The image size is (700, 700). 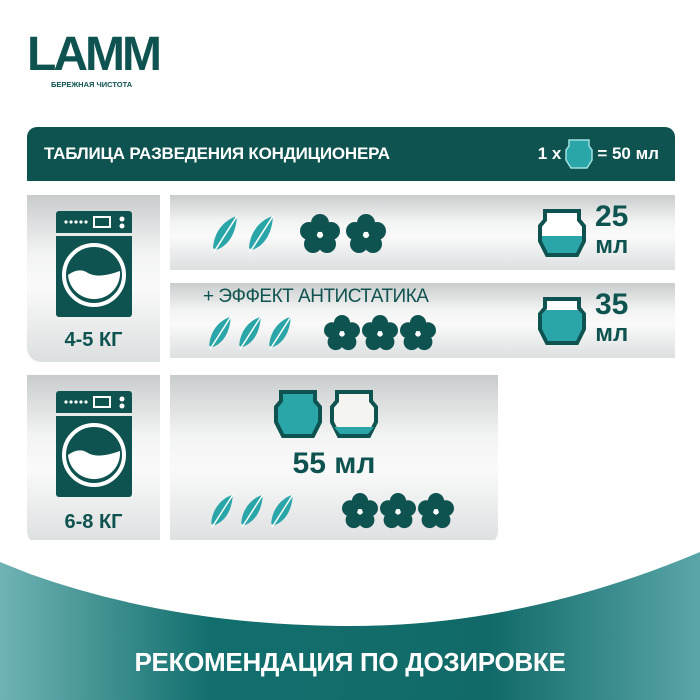 I want to click on cap-volume: = 50 мл, so click(x=628, y=153).